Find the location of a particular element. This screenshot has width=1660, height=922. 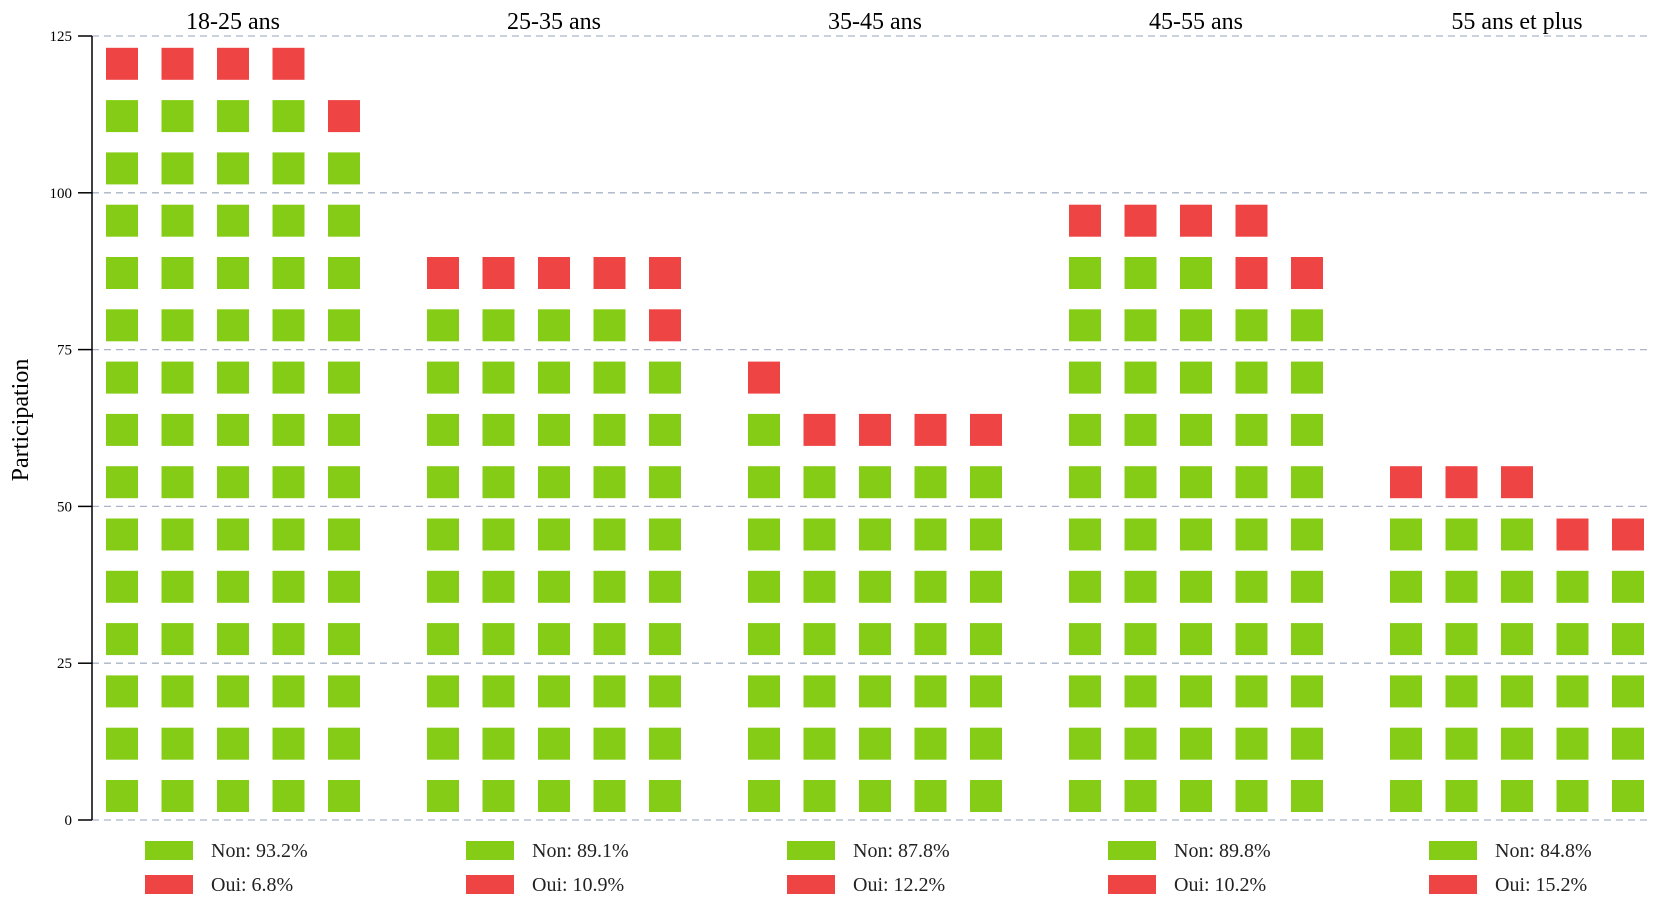

legend-label: Oui: 12.2% is located at coordinates (899, 885).